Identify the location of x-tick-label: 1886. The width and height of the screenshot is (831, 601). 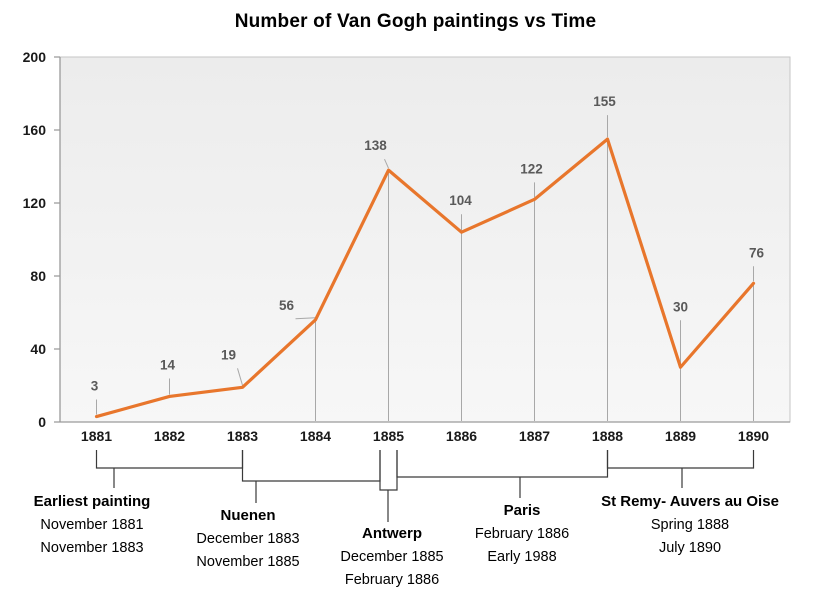
(461, 436).